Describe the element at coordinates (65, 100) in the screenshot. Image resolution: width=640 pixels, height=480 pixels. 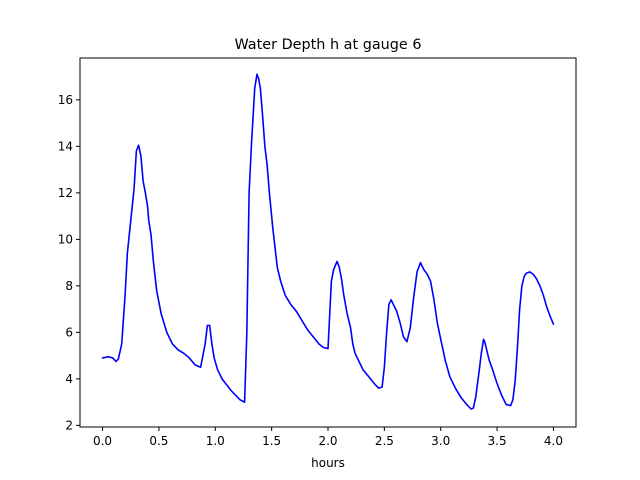
I see `y-tick-label: 16` at that location.